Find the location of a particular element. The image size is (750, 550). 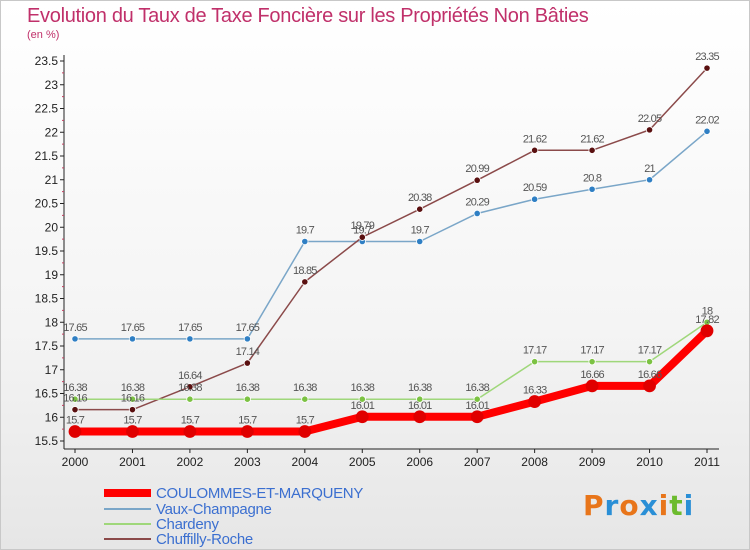

data-label: 21 is located at coordinates (649, 169).